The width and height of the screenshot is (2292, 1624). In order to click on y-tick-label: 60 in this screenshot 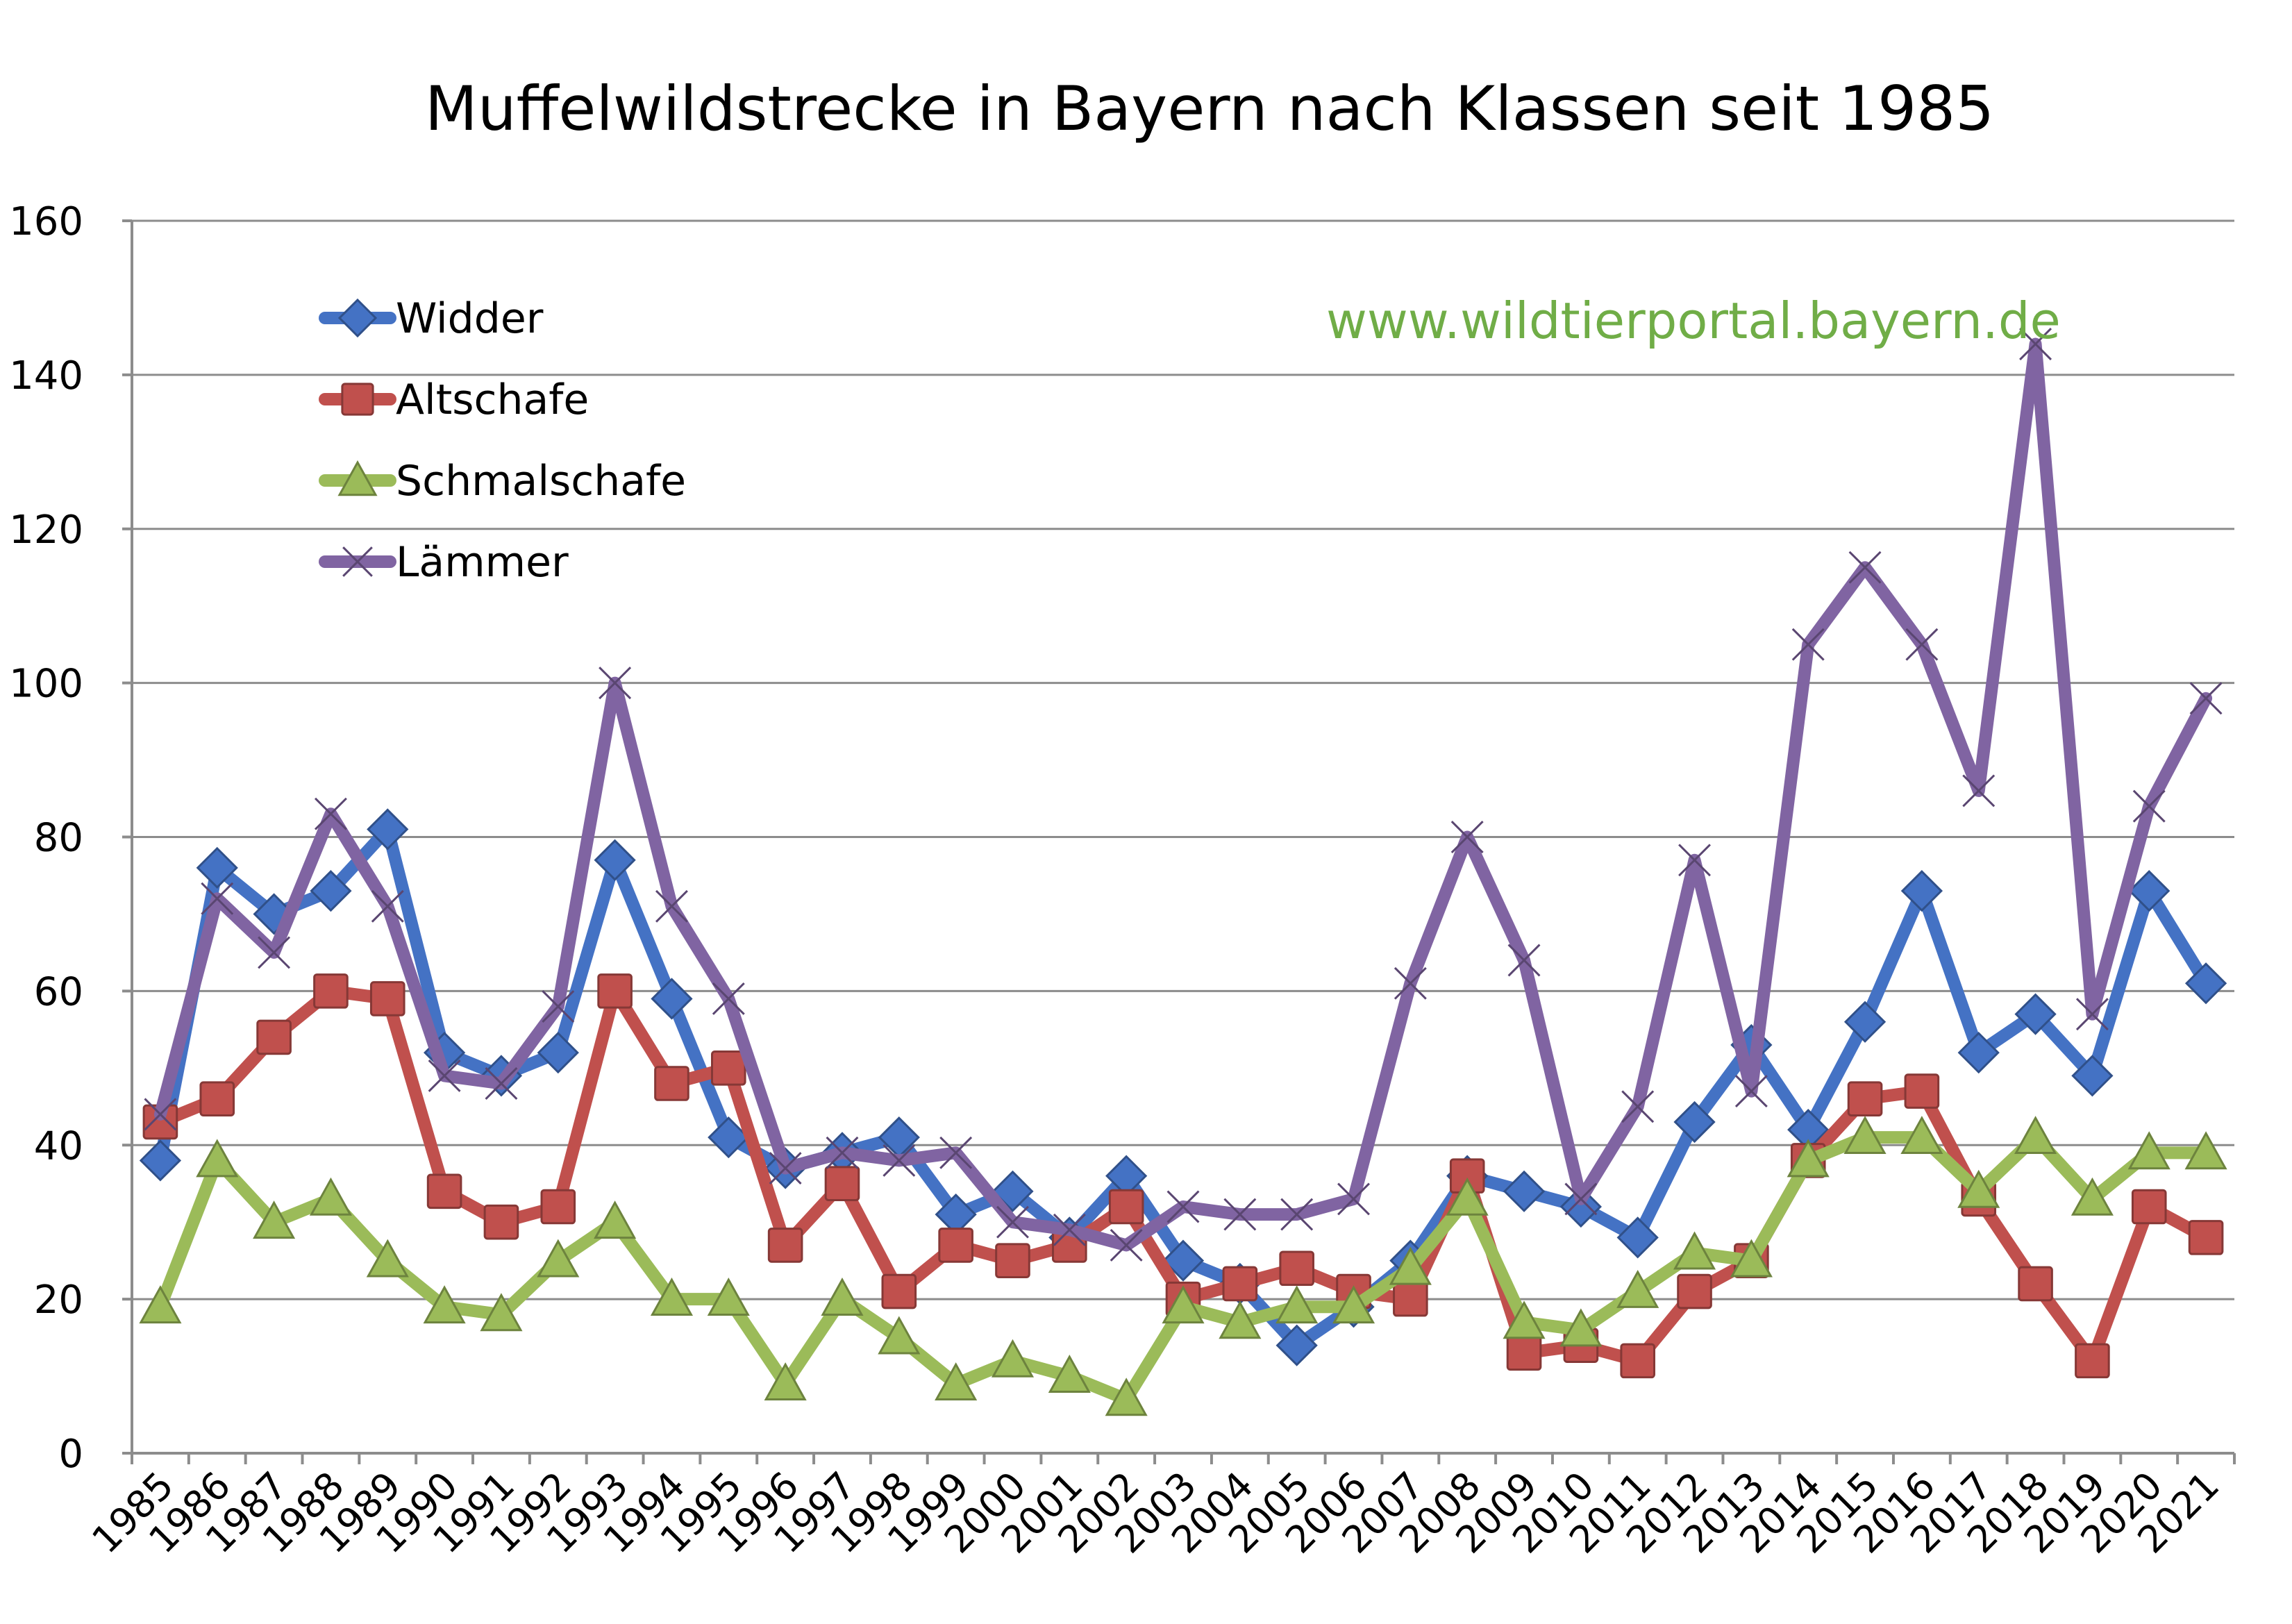, I will do `click(58, 992)`.